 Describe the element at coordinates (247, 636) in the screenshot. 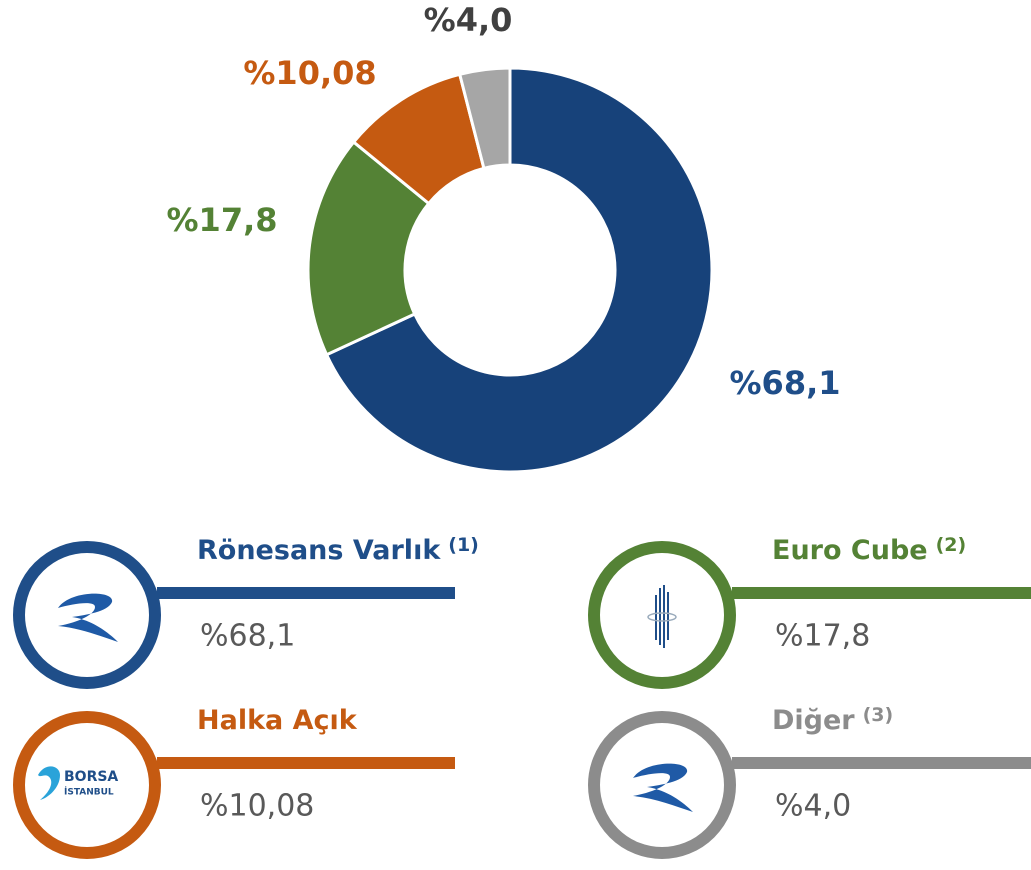

I see `legend-value: %68,1` at that location.